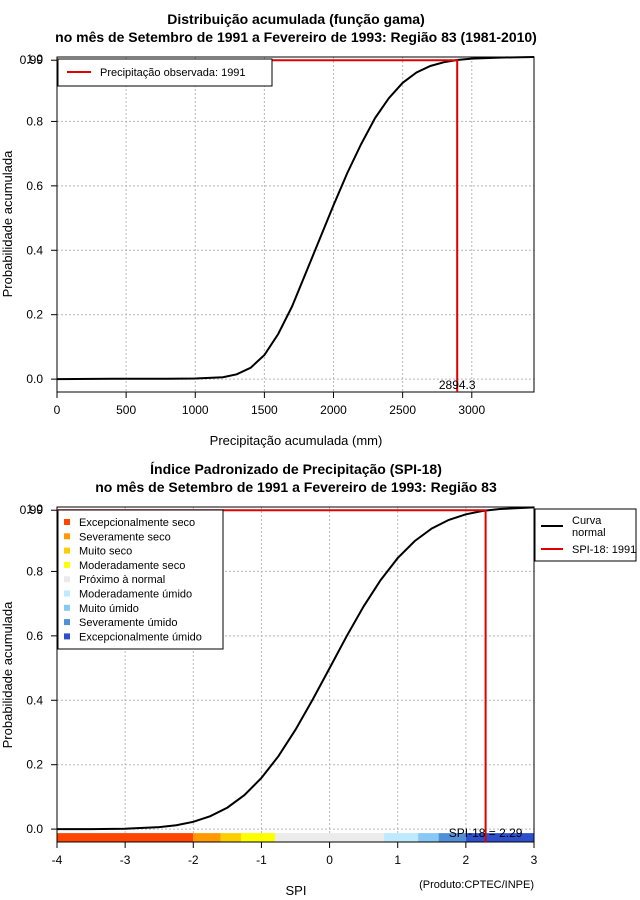  Describe the element at coordinates (296, 890) in the screenshot. I see `chart2-x-axis-label: SPI` at that location.